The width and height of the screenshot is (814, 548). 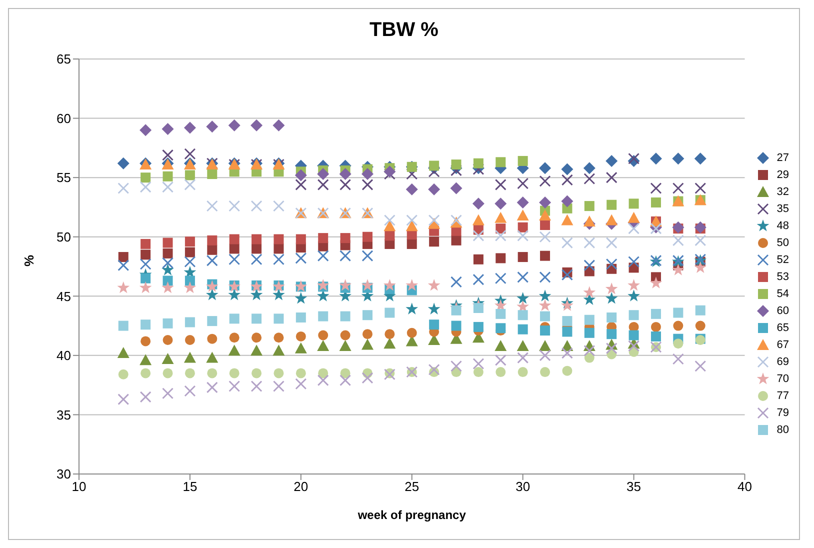 What do you see at coordinates (411, 515) in the screenshot?
I see `x-axis-title: week of pregnancy` at bounding box center [411, 515].